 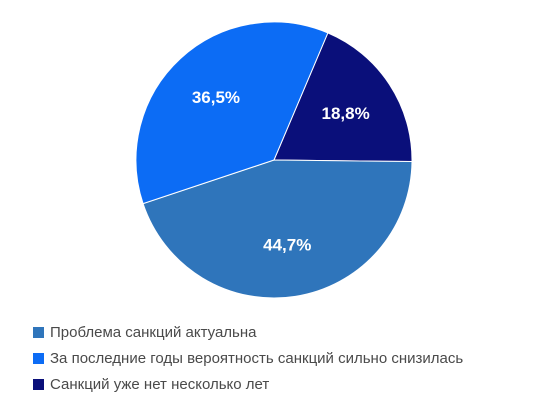 I want to click on legend-label: Проблема санкций актуальна, so click(x=153, y=332).